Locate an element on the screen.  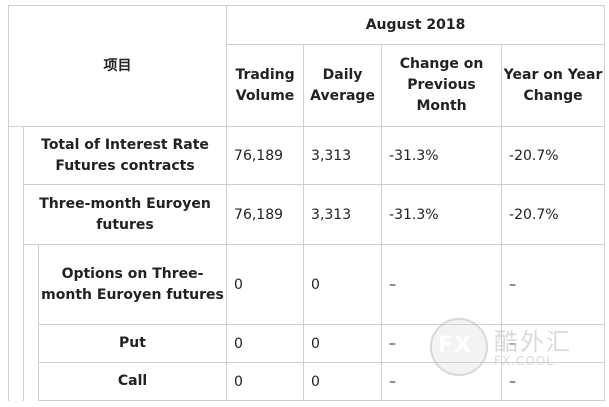
header-period: August 2018 is located at coordinates (416, 25).